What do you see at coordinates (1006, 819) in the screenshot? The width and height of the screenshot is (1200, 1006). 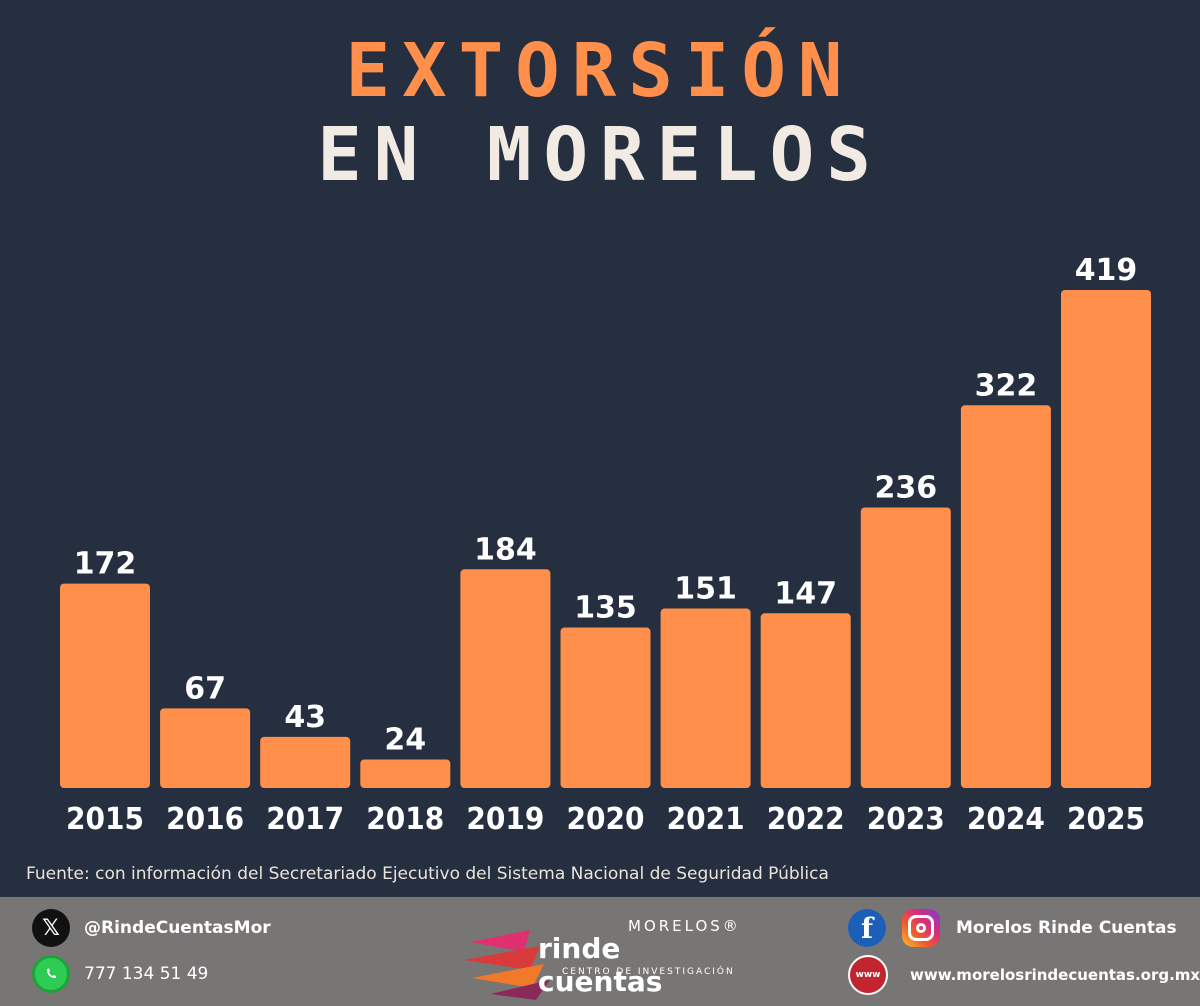 I see `x-tick-2024: 2024` at bounding box center [1006, 819].